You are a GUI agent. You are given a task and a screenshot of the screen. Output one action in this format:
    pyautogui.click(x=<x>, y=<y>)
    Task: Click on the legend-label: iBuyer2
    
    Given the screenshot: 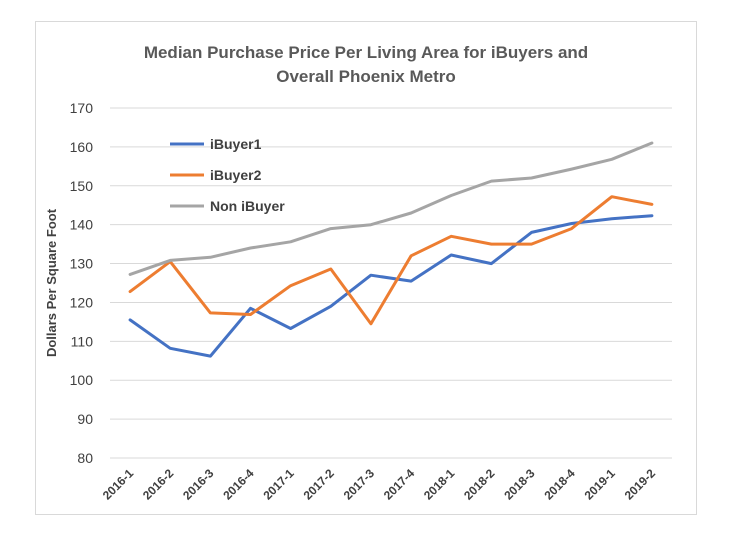 What is the action you would take?
    pyautogui.click(x=236, y=175)
    